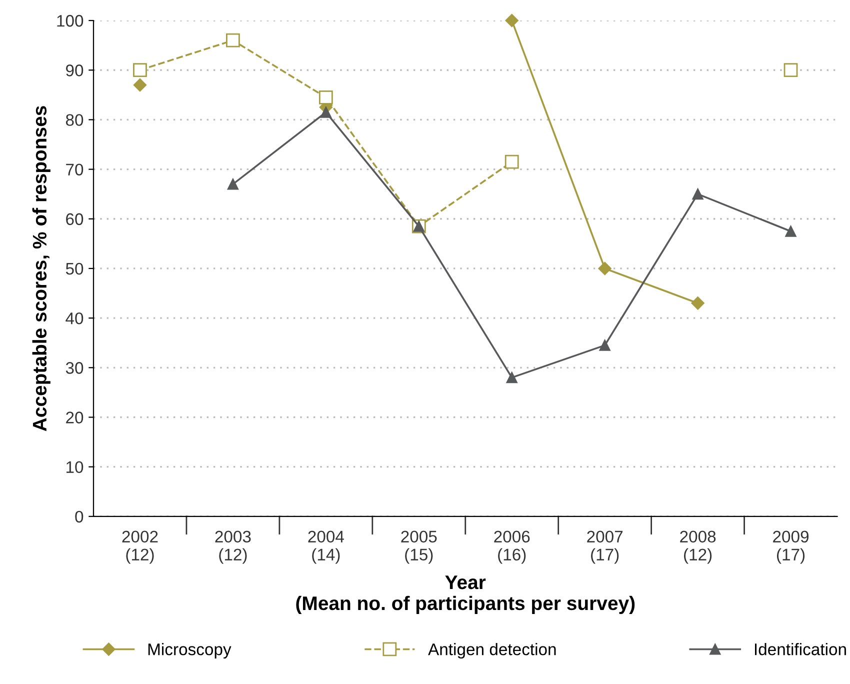 The width and height of the screenshot is (850, 684). I want to click on x-tick-label: 2002 (12), so click(140, 547).